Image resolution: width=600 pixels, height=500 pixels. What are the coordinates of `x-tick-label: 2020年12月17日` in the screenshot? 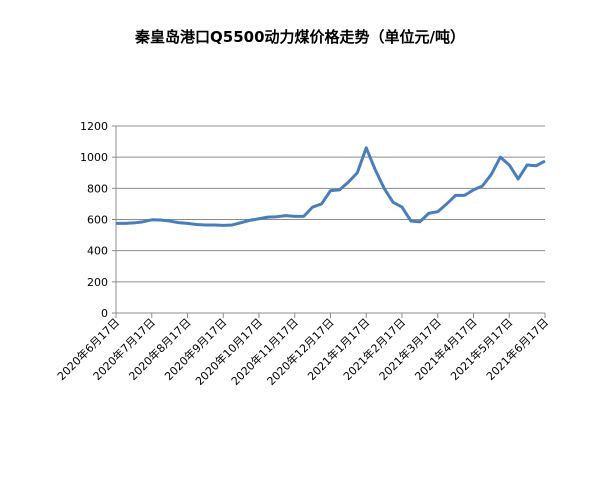 It's located at (300, 351).